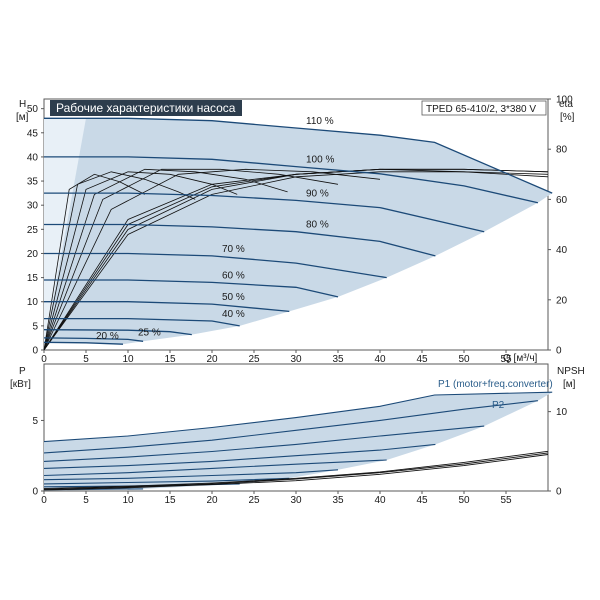 The height and width of the screenshot is (600, 600). Describe the element at coordinates (33, 157) in the screenshot. I see `y-tick-label: 40` at that location.